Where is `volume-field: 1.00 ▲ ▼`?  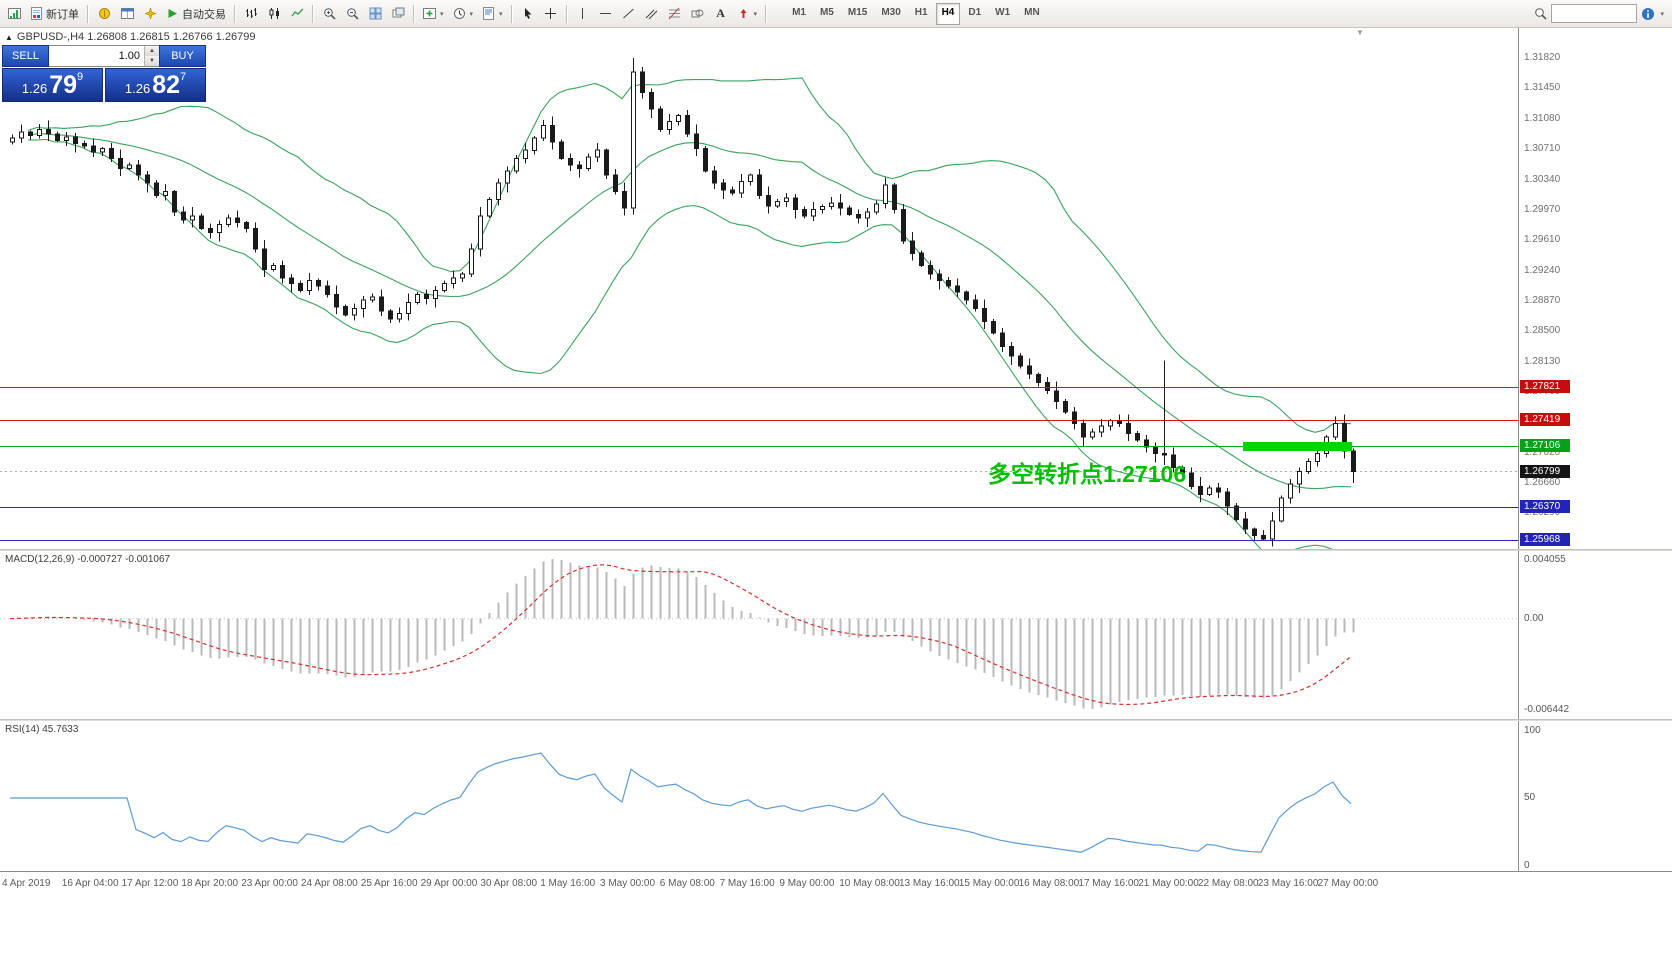 volume-field: 1.00 ▲ ▼ is located at coordinates (104, 56).